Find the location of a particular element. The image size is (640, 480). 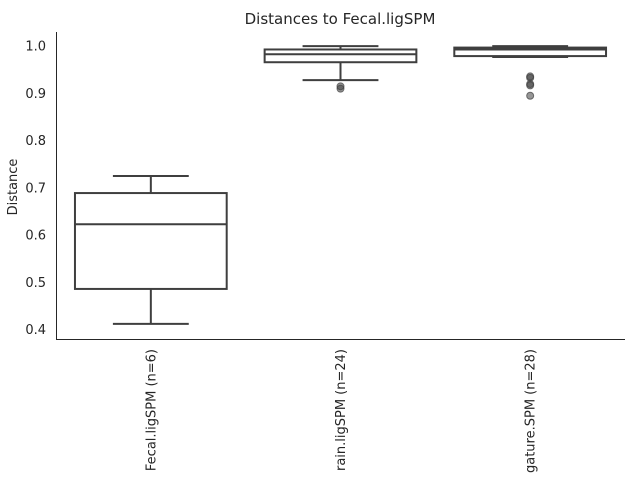

y-tick-label: 0.6 is located at coordinates (35, 236).